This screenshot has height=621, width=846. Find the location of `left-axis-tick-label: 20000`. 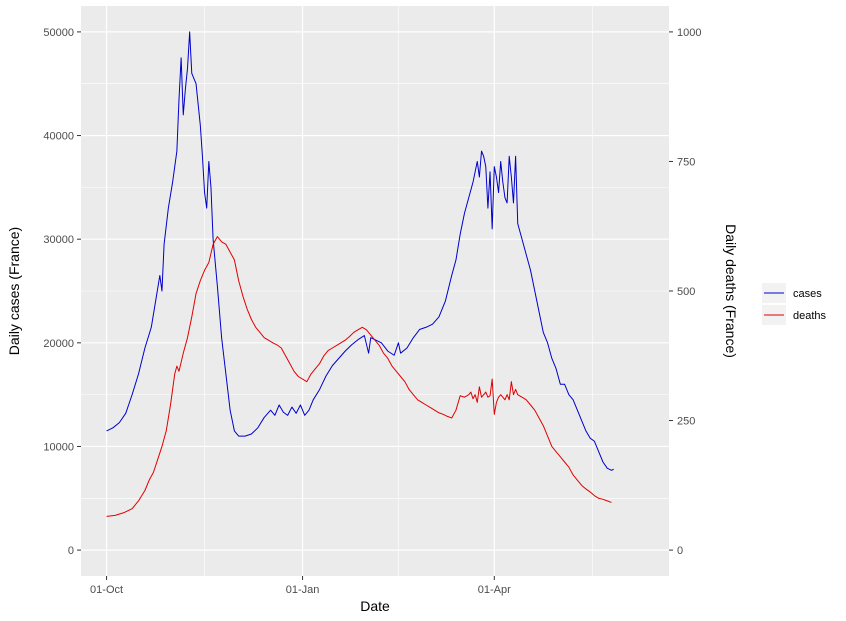

left-axis-tick-label: 20000 is located at coordinates (58, 344).